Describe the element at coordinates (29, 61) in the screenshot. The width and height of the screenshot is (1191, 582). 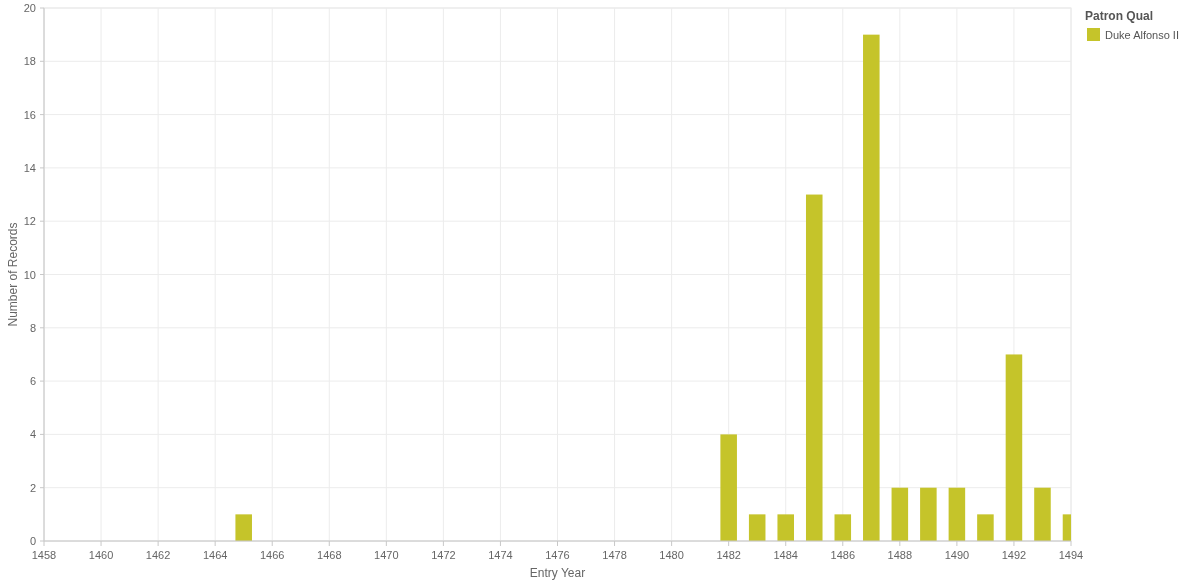
I see `y-tick-label: 18` at that location.